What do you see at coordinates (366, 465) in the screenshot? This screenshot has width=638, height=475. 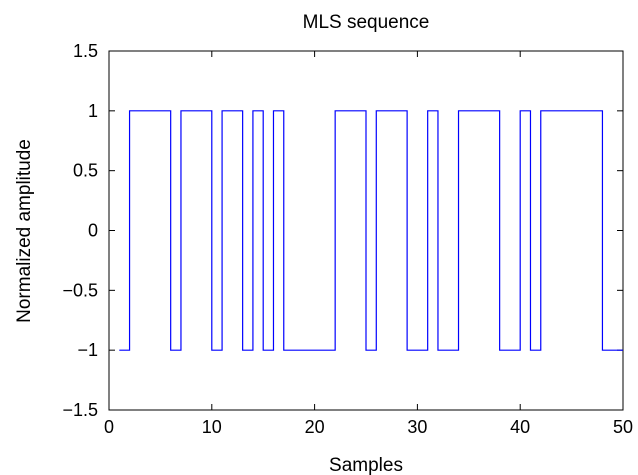 I see `x-axis-label: Samples` at bounding box center [366, 465].